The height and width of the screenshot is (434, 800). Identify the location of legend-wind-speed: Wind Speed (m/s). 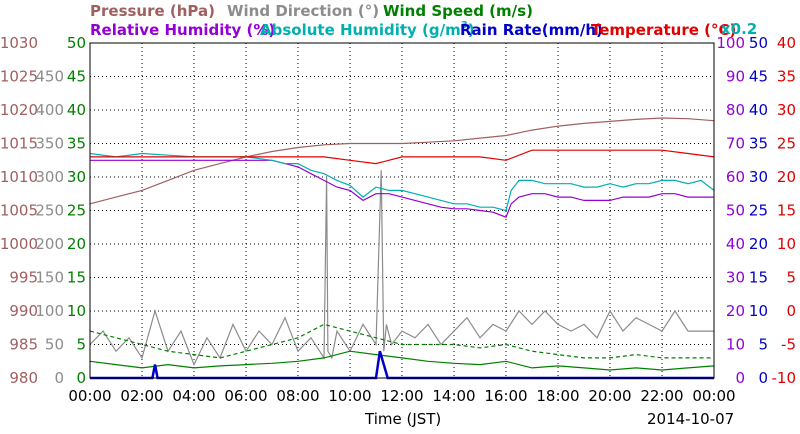
(458, 11).